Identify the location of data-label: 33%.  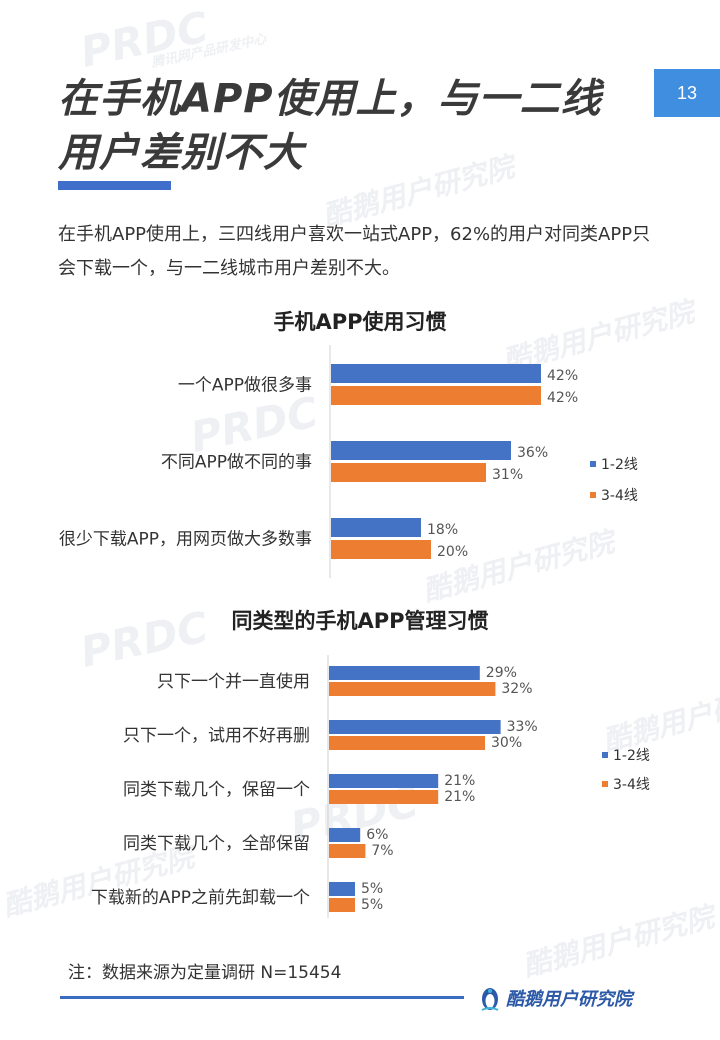
(522, 727).